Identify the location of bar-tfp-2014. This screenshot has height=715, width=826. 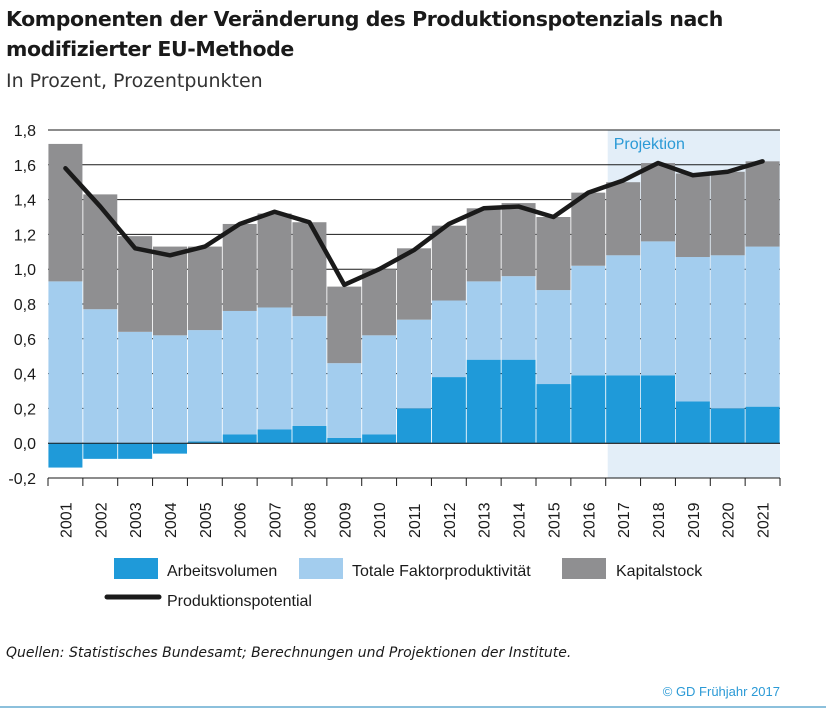
(518, 318).